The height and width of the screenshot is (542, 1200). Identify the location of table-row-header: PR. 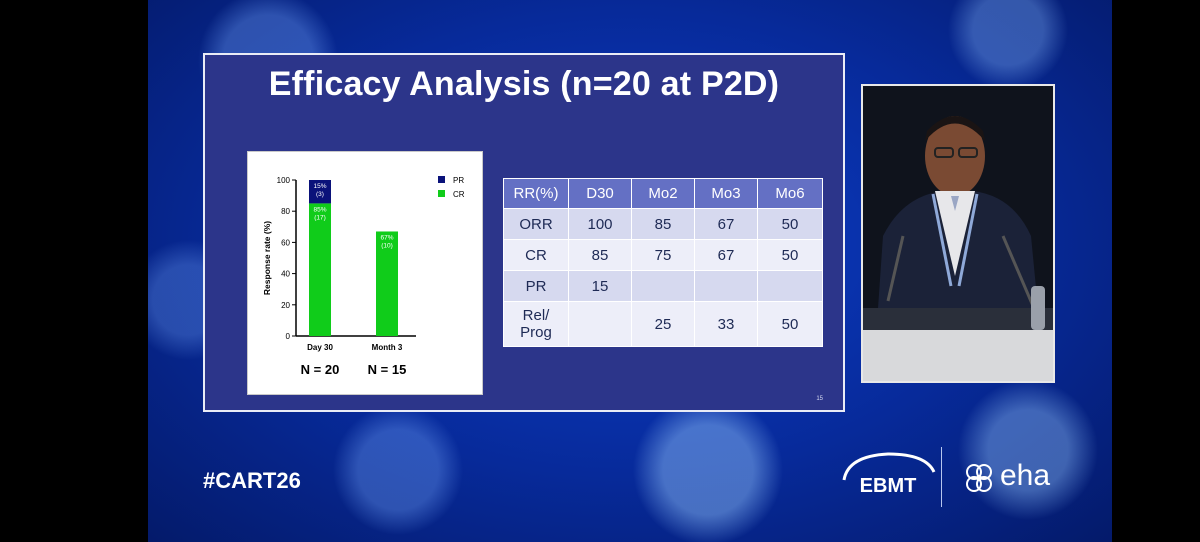
(536, 286).